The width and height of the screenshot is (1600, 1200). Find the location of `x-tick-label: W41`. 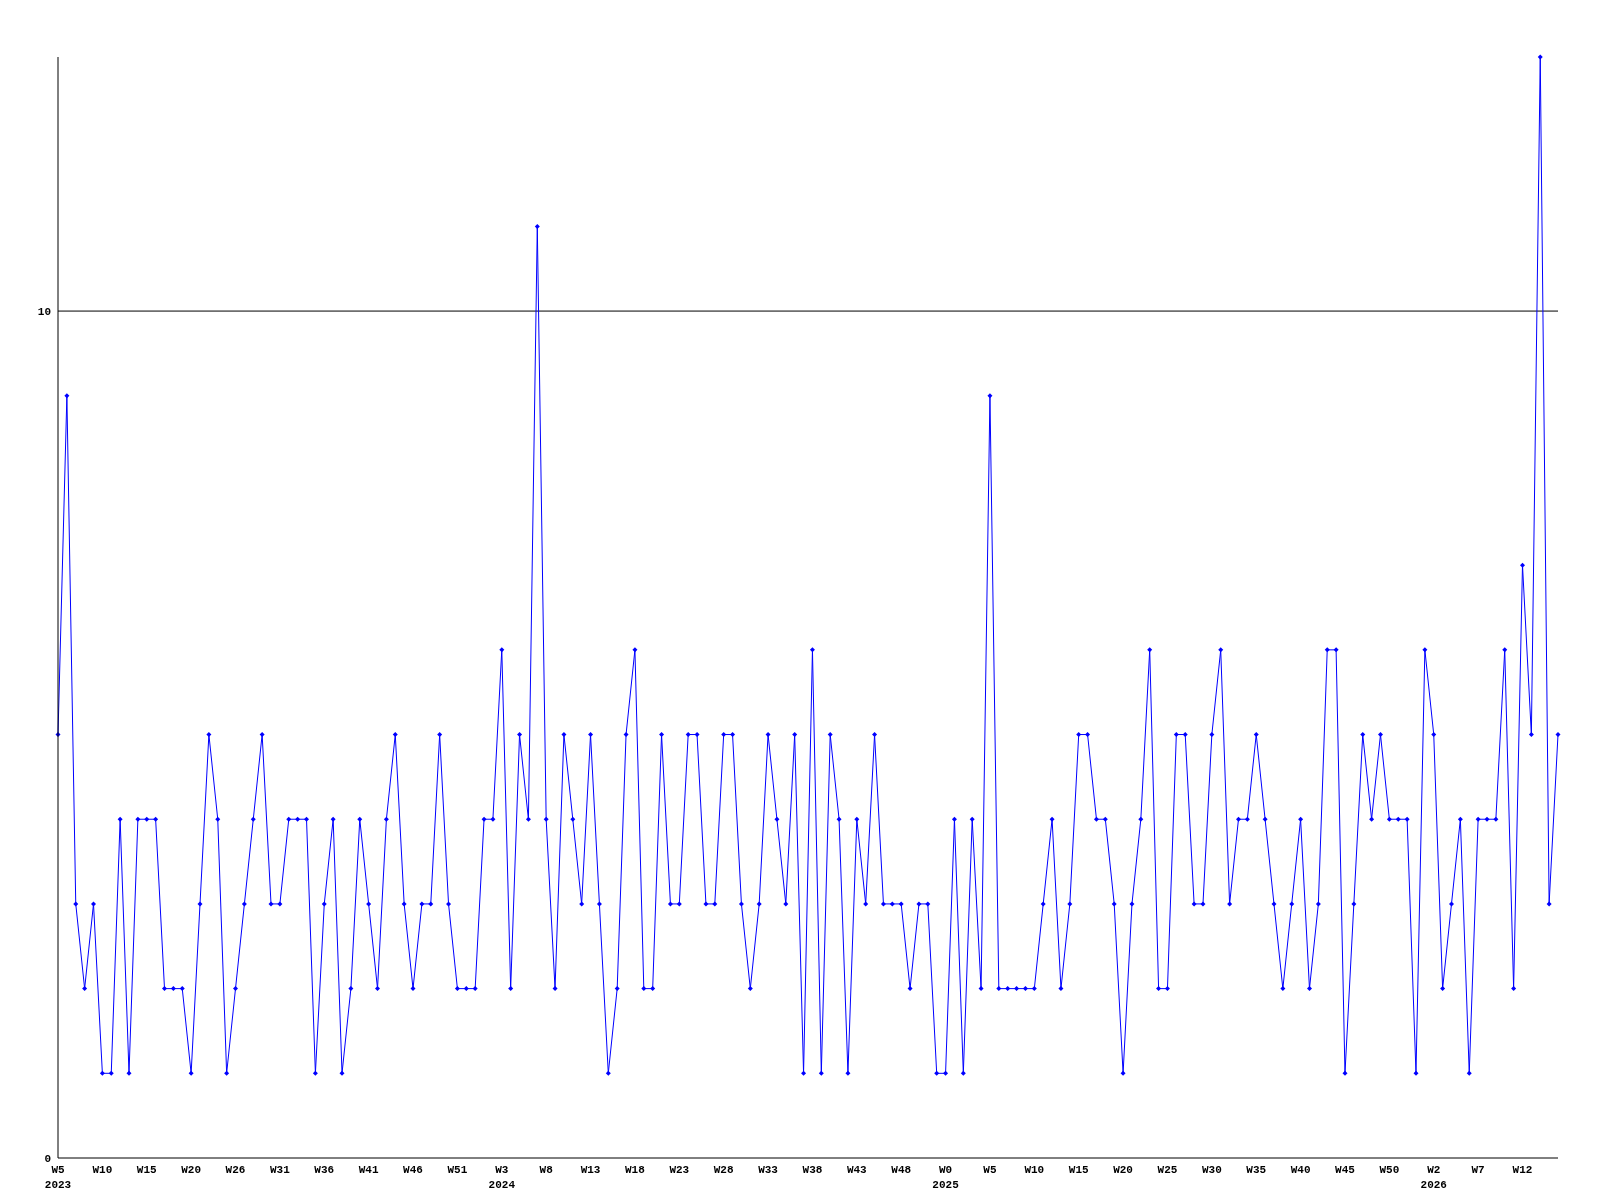

x-tick-label: W41 is located at coordinates (368, 1170).